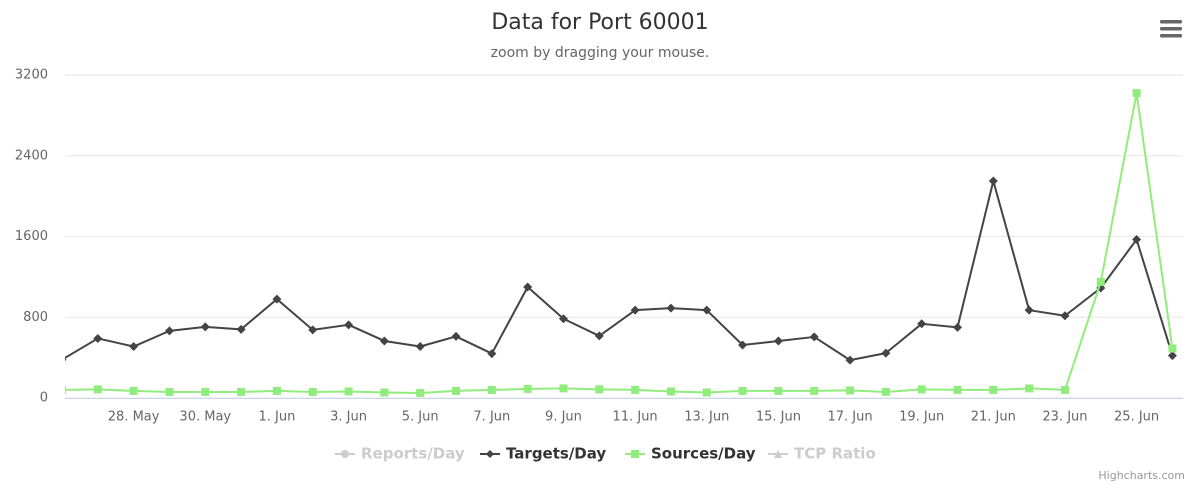 Image resolution: width=1200 pixels, height=492 pixels. I want to click on x-tick-label: 7. Jun, so click(491, 417).